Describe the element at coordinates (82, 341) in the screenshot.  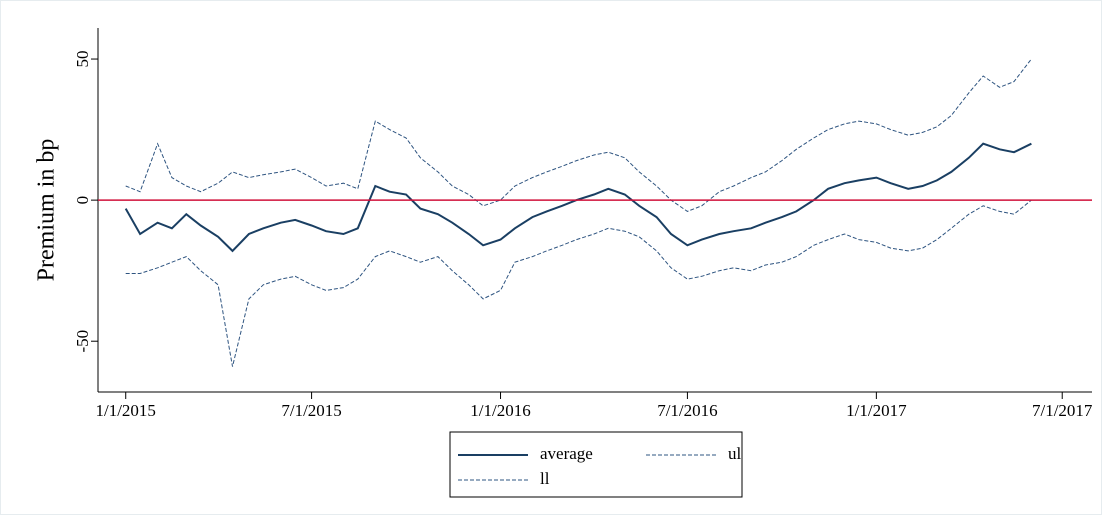
I see `y-tick-label: -50` at that location.